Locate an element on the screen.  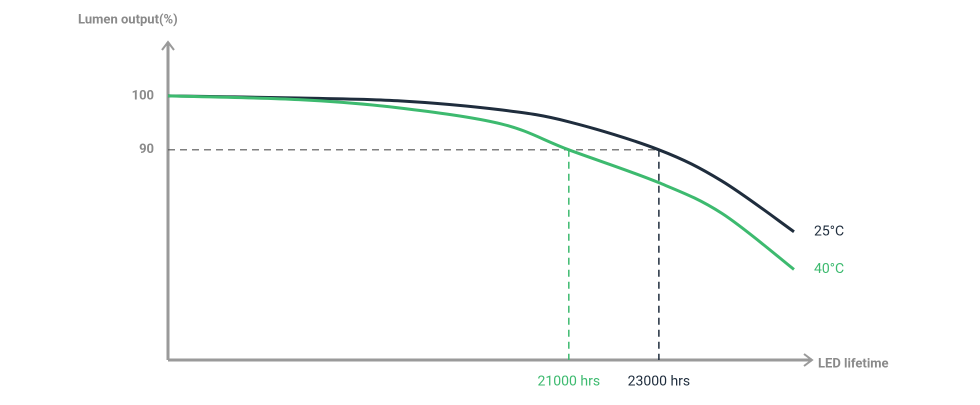
x-tick-label: 21000 hrs is located at coordinates (569, 382).